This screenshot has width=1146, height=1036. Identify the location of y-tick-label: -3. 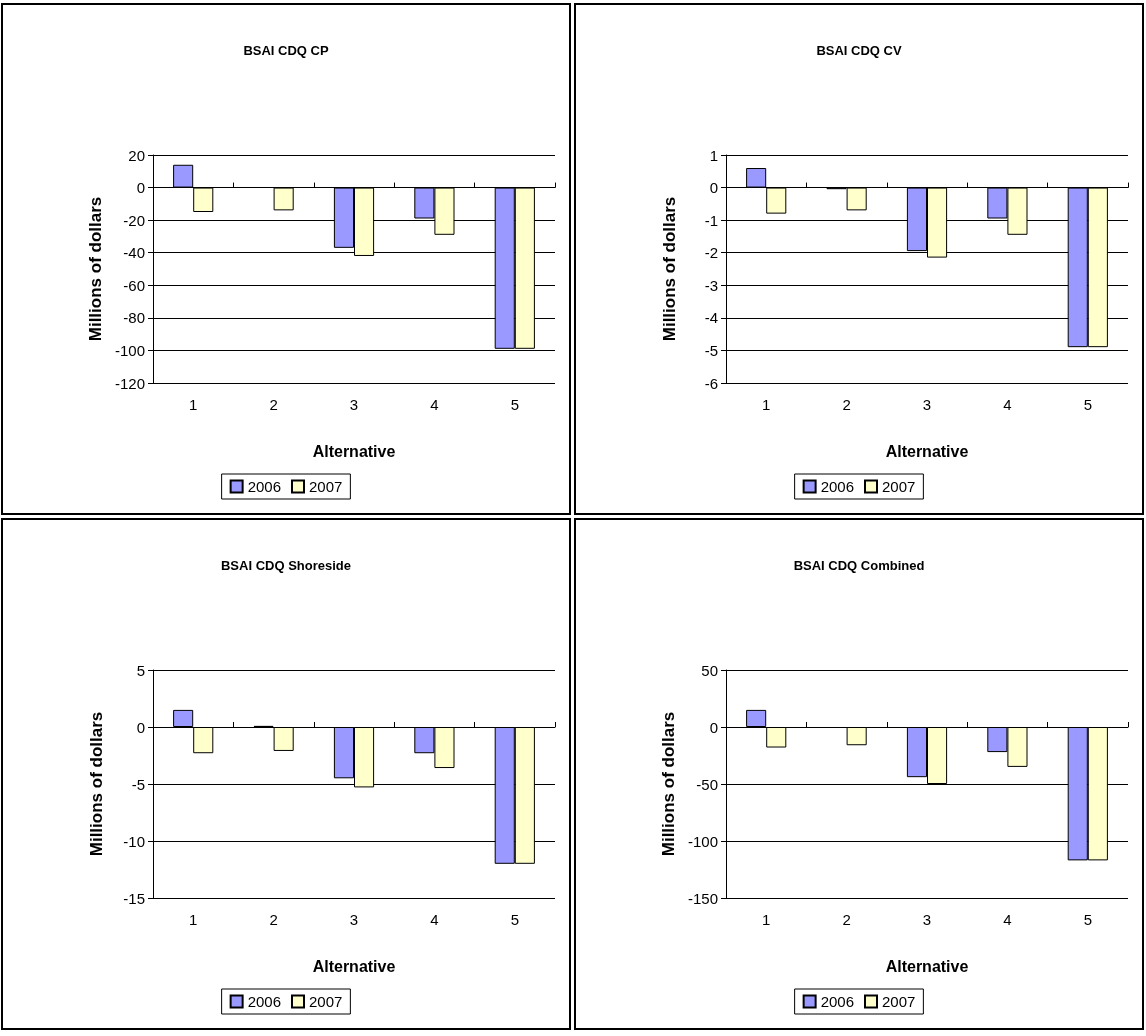
(711, 285).